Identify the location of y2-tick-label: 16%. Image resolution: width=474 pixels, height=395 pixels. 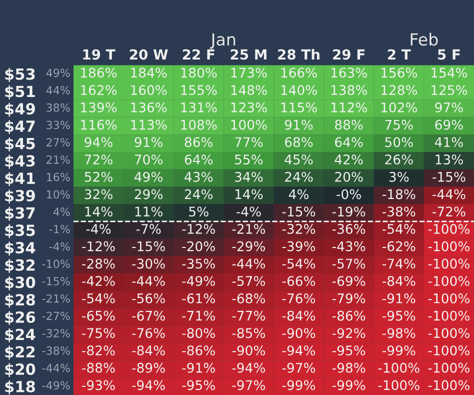
(58, 177).